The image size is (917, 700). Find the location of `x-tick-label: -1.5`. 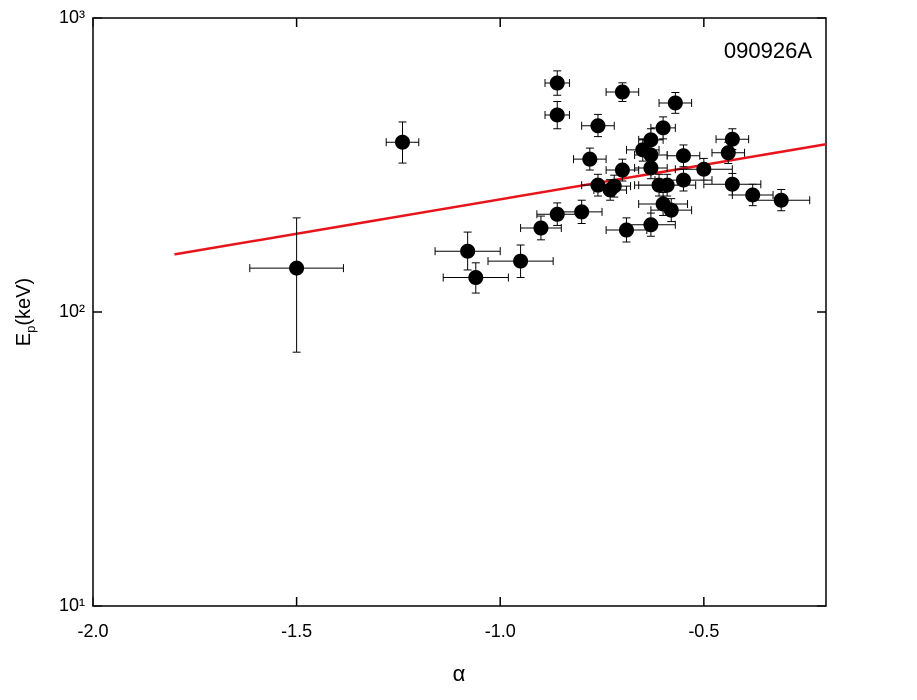

x-tick-label: -1.5 is located at coordinates (296, 631).